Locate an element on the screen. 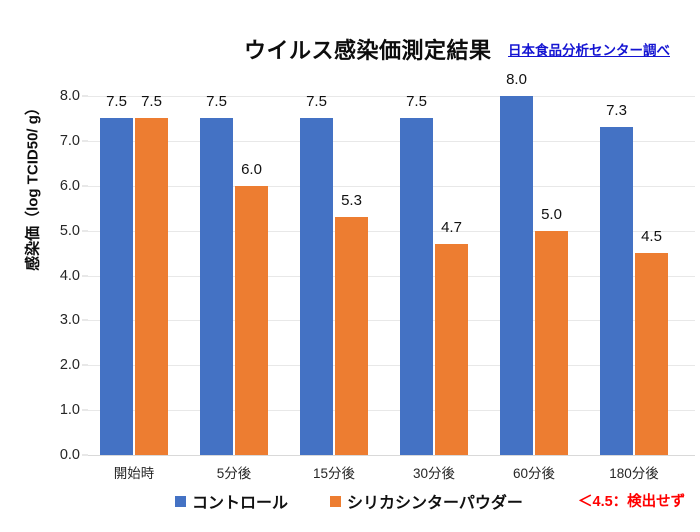 This screenshot has width=700, height=532. x-axis-category-label: 5分後 is located at coordinates (234, 473).